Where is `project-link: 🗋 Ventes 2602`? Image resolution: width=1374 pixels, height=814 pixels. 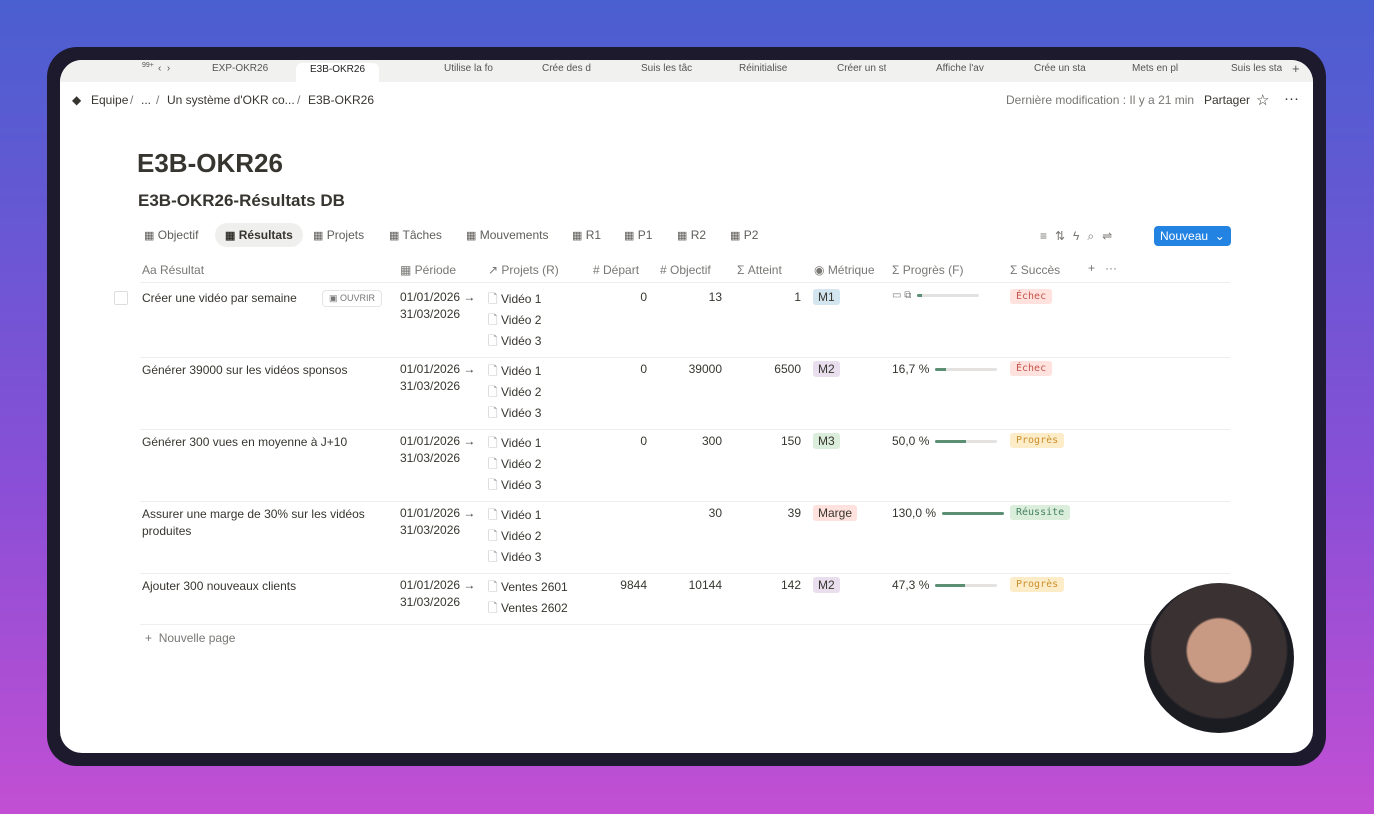
project-link: 🗋 Ventes 2602 is located at coordinates (528, 608).